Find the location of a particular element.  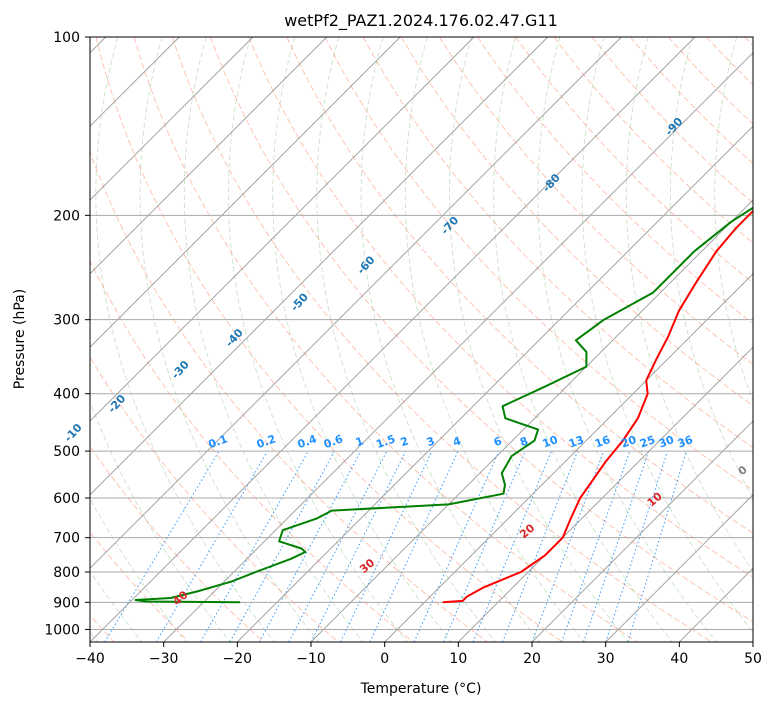

mixing-ratio-label: 0.4 is located at coordinates (307, 441).